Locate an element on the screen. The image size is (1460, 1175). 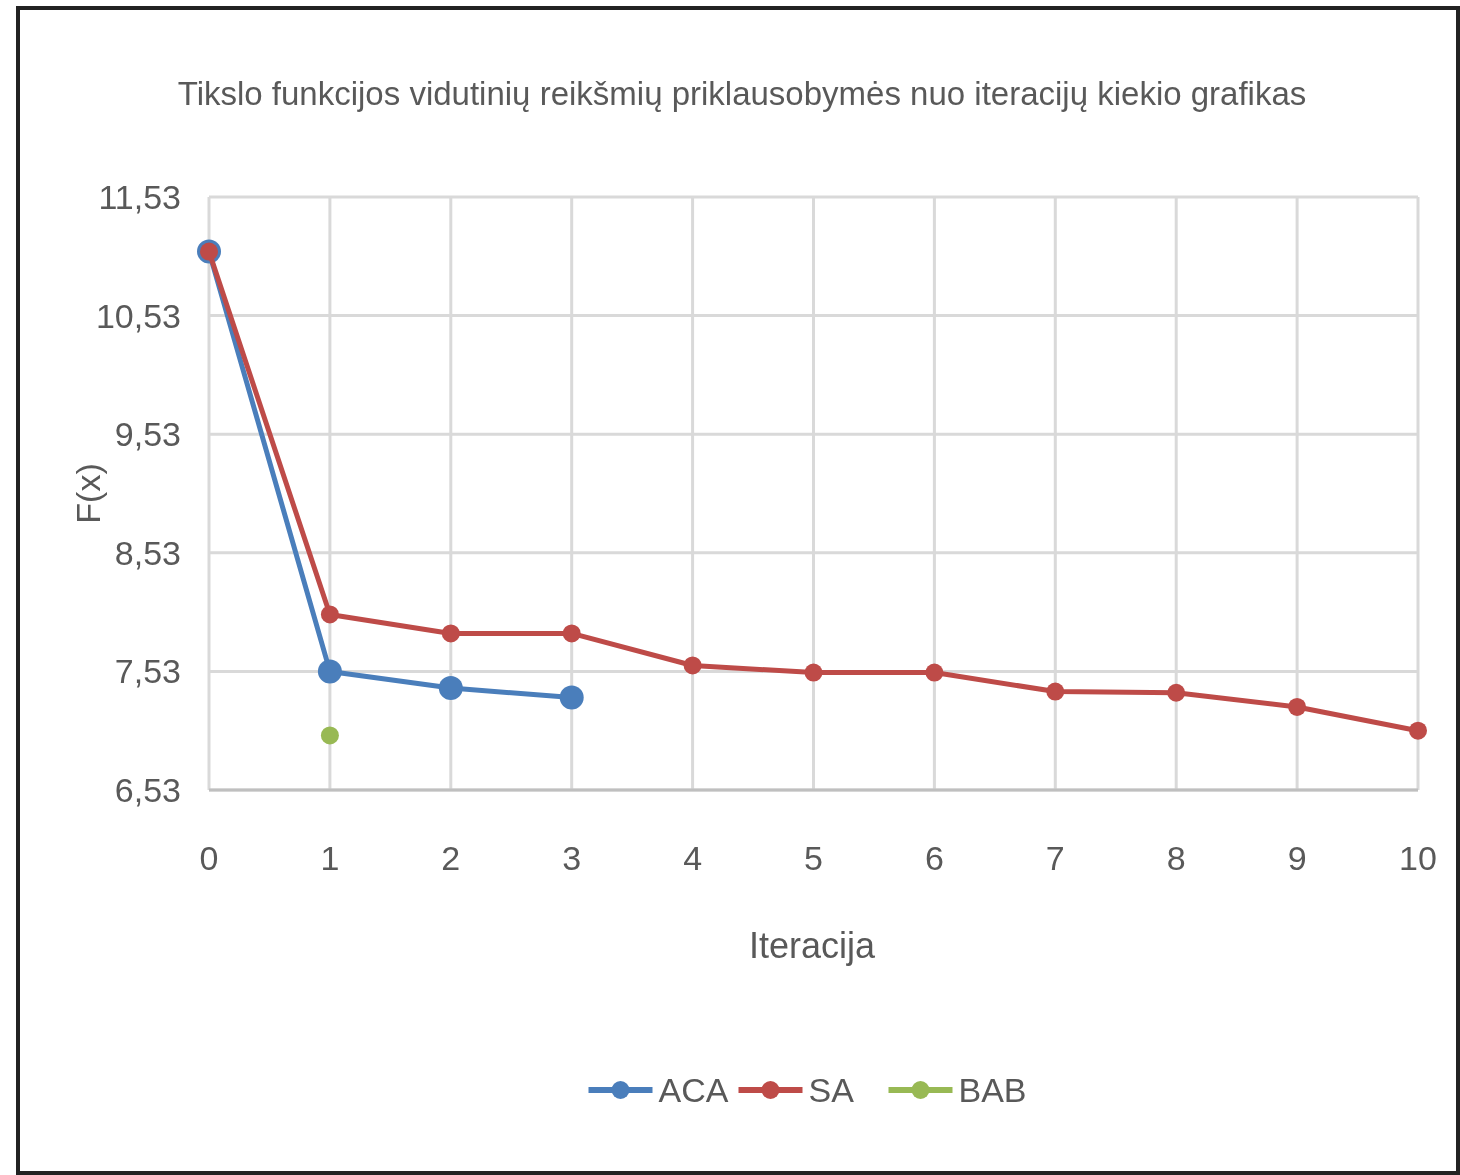
y-tick-label: 11,53 is located at coordinates (139, 196).